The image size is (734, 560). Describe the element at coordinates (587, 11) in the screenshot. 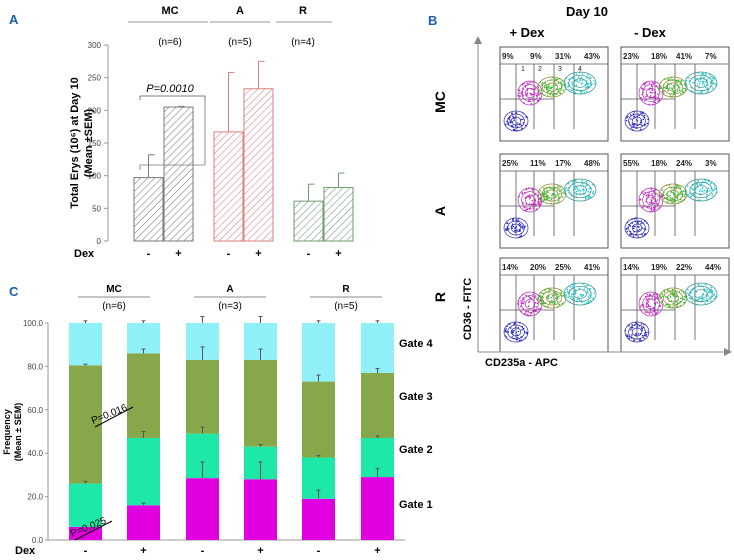

I see `flow-title: Day 10` at that location.